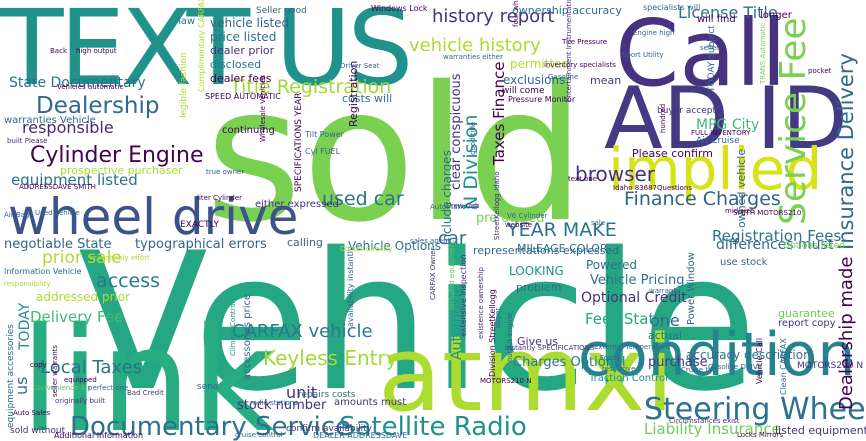  I want to click on word: Give us, so click(538, 341).